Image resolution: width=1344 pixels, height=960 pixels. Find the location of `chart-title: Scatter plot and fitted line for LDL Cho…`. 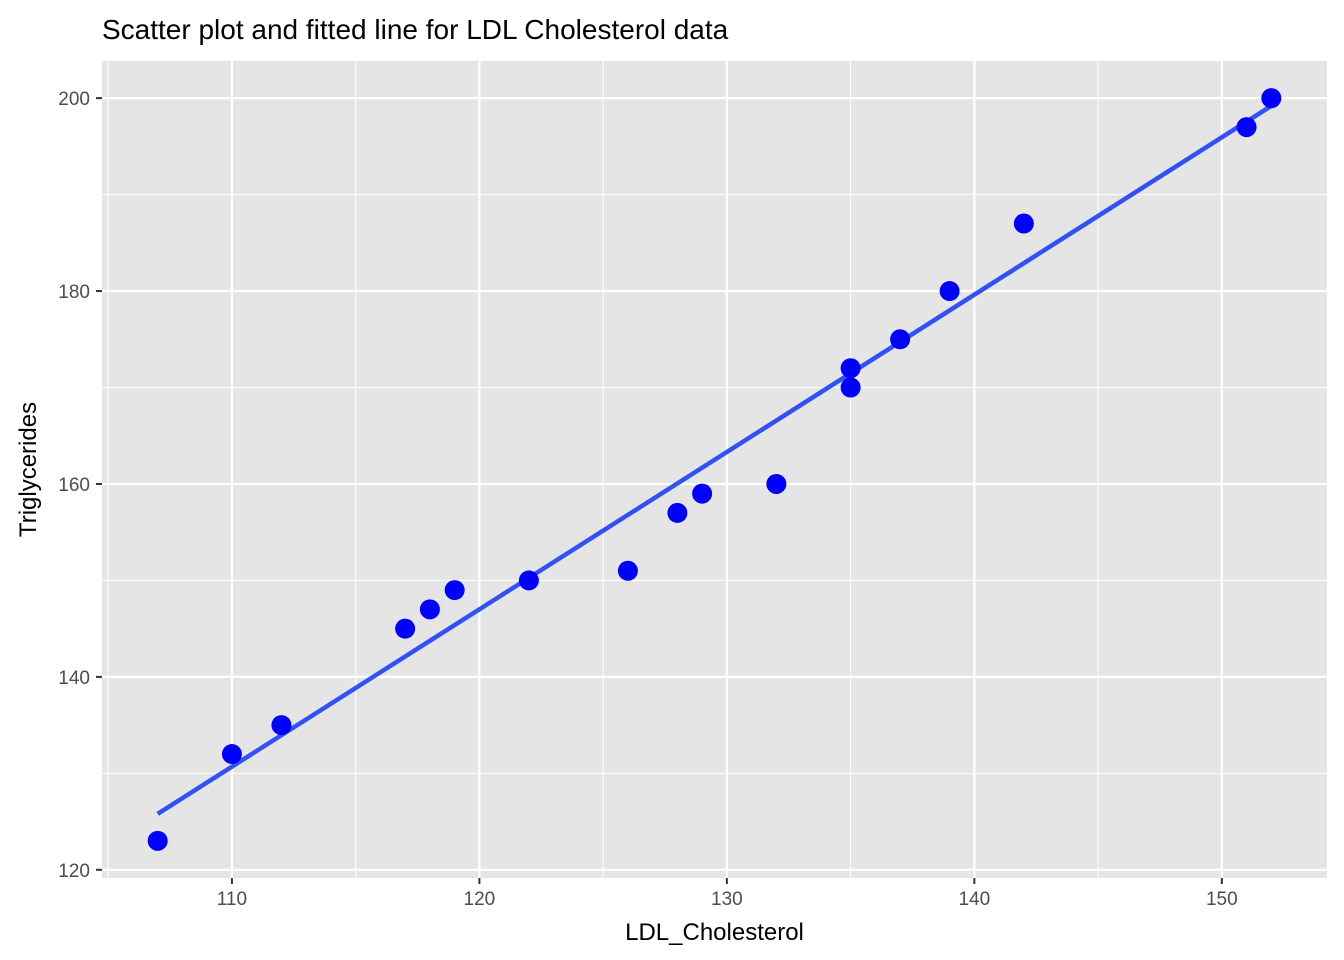

chart-title: Scatter plot and fitted line for LDL Cho… is located at coordinates (415, 29).